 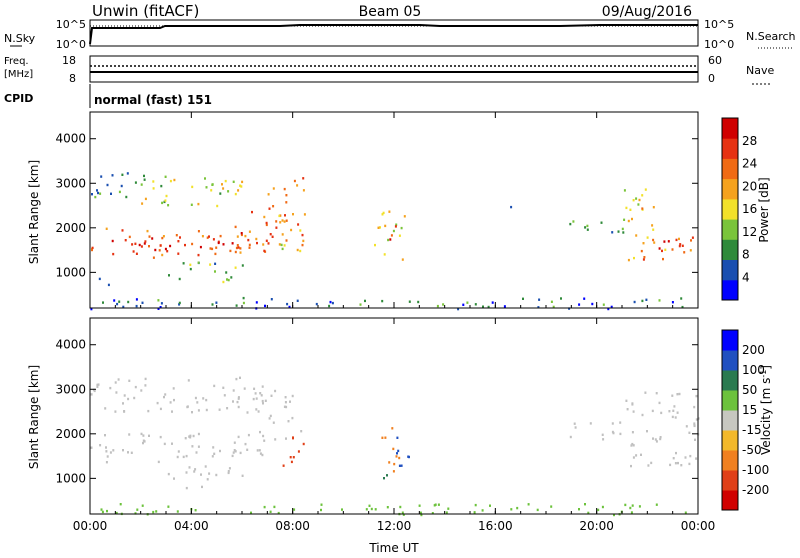 What do you see at coordinates (393, 34) in the screenshot?
I see `nsky-line` at bounding box center [393, 34].